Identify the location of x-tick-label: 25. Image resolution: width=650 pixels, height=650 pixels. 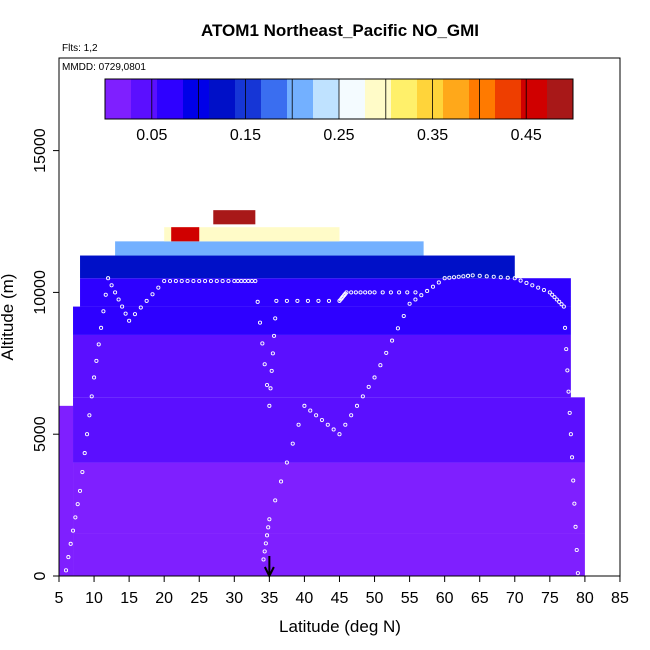
(199, 598).